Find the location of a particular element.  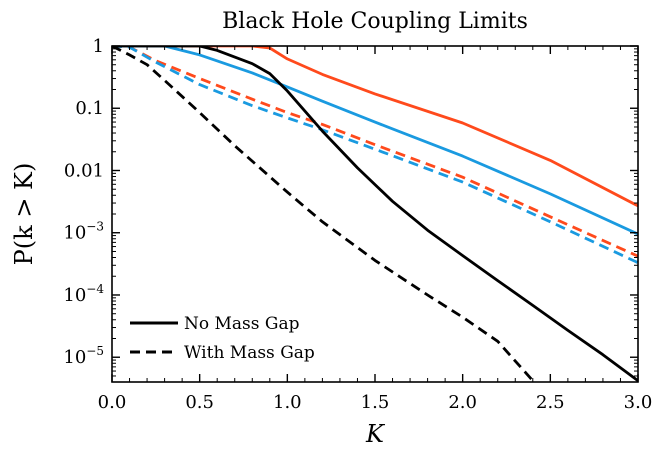

y-tick-label: 0.1 is located at coordinates (89, 108).